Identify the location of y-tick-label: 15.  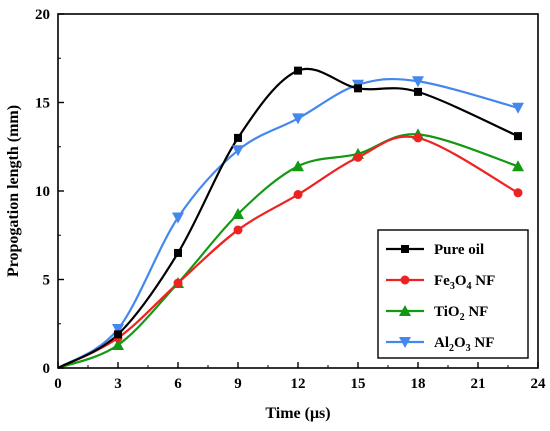
(42, 104).